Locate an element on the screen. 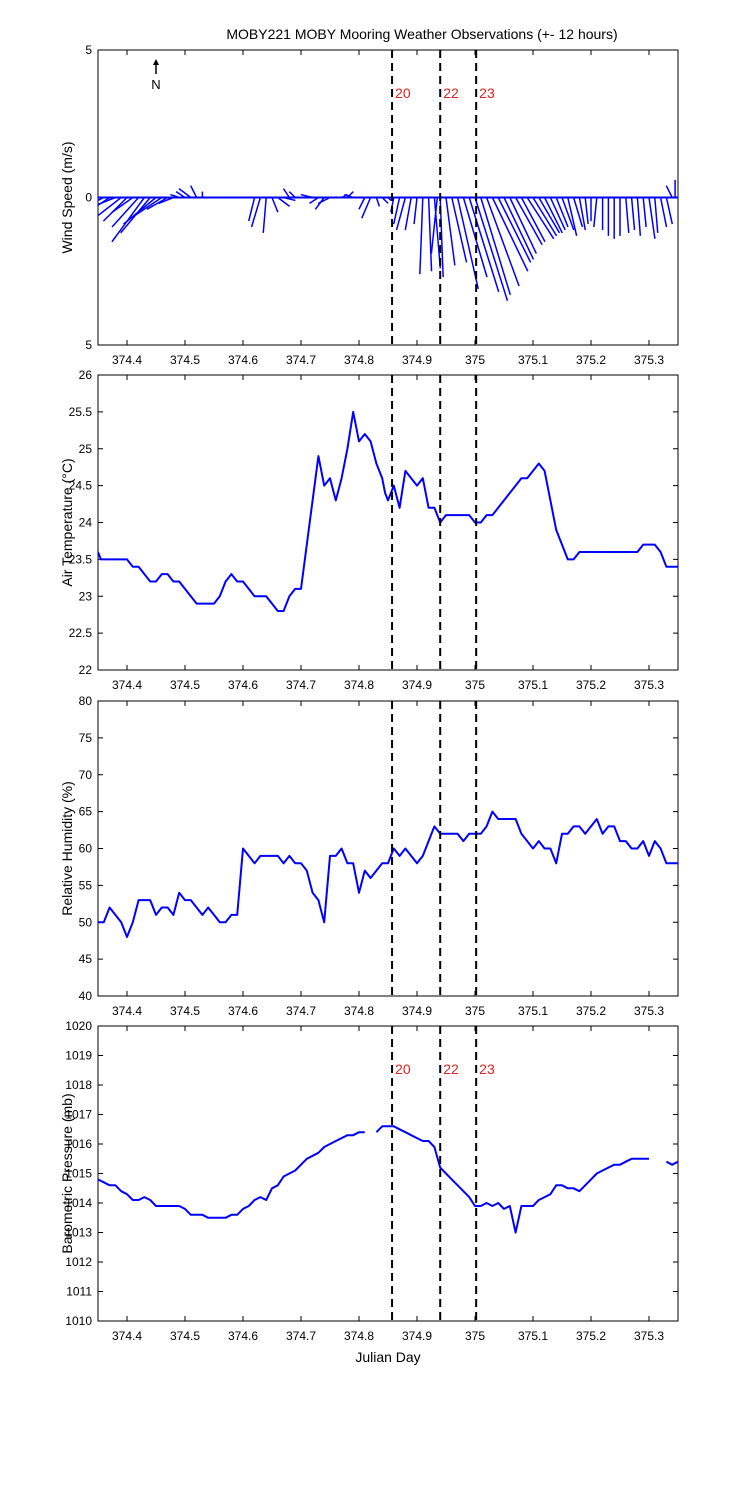  x-axis-label: Julian Day is located at coordinates (387, 1357).